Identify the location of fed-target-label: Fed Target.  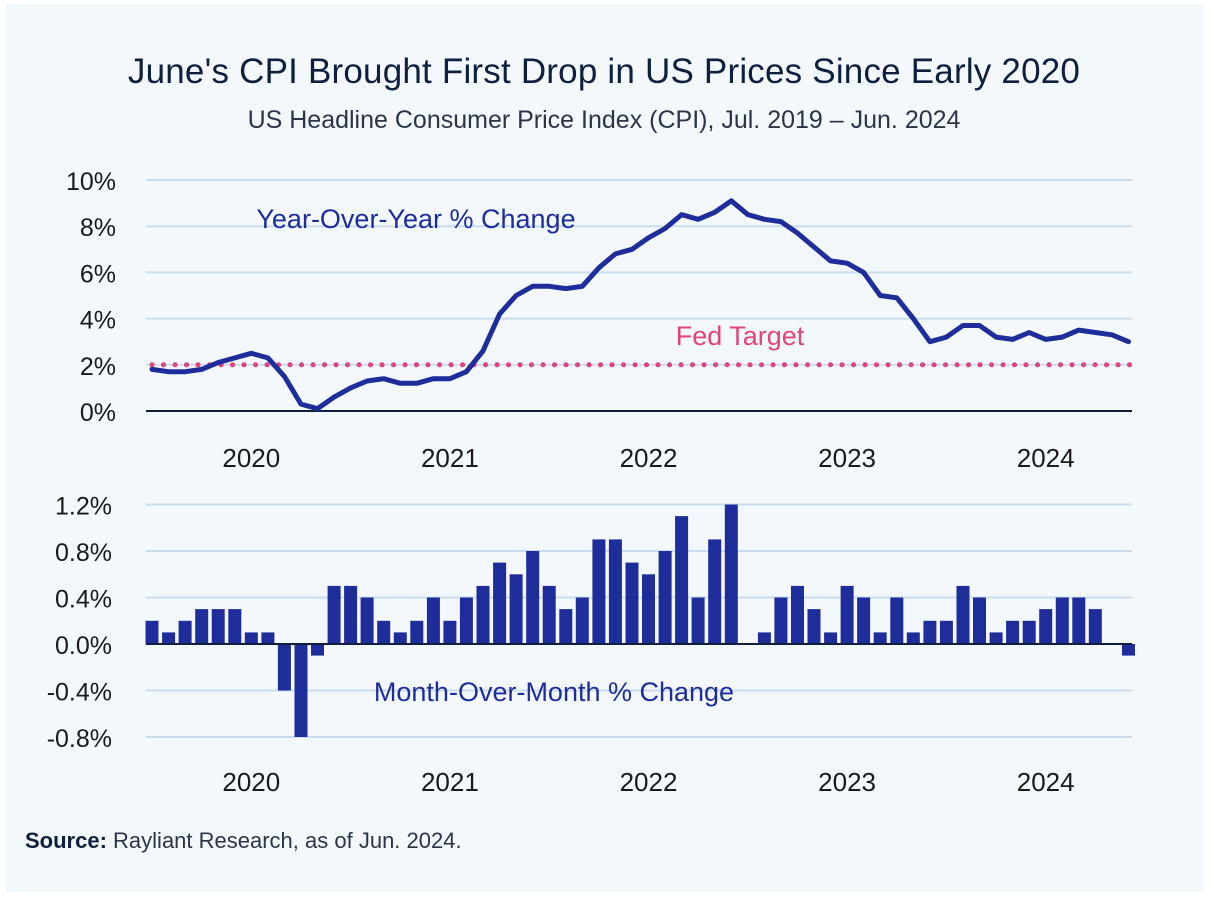
(740, 336).